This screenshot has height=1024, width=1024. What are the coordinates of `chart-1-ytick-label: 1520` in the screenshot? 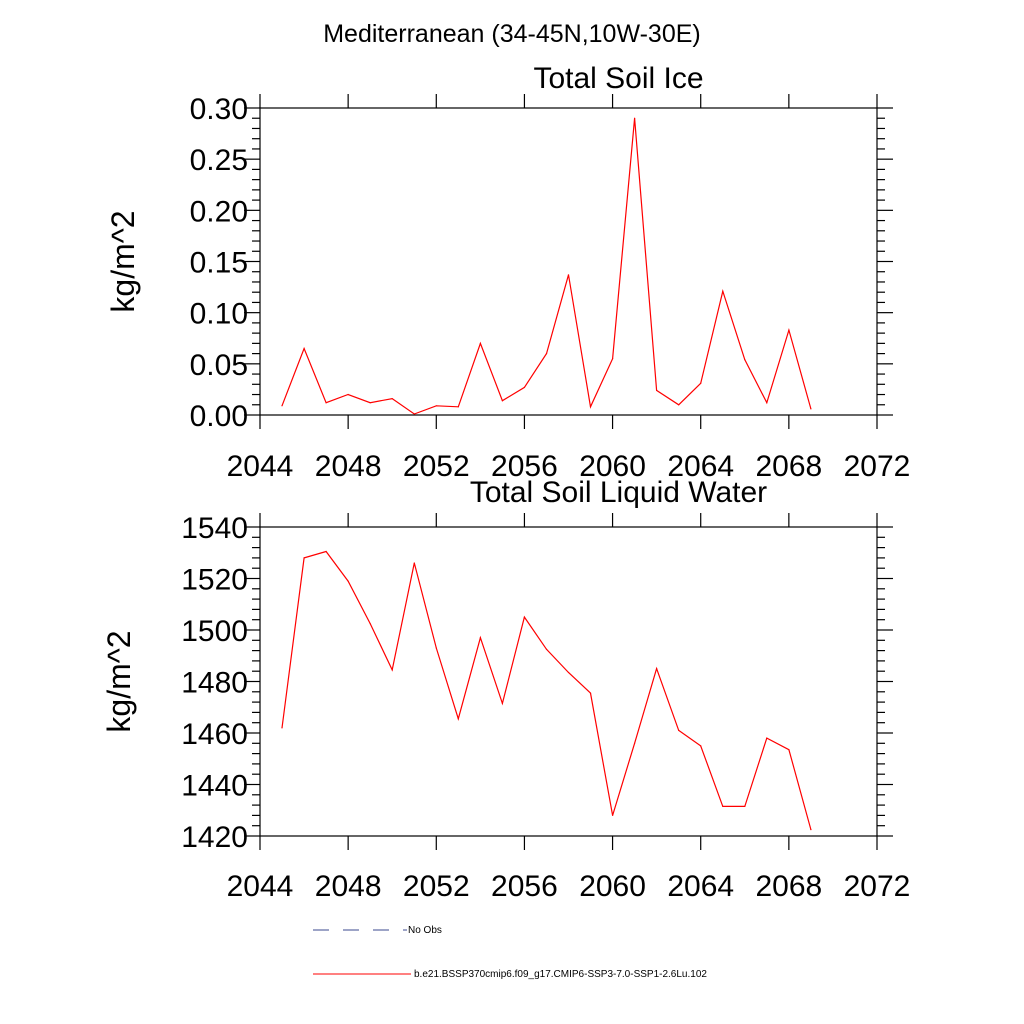 It's located at (214, 580).